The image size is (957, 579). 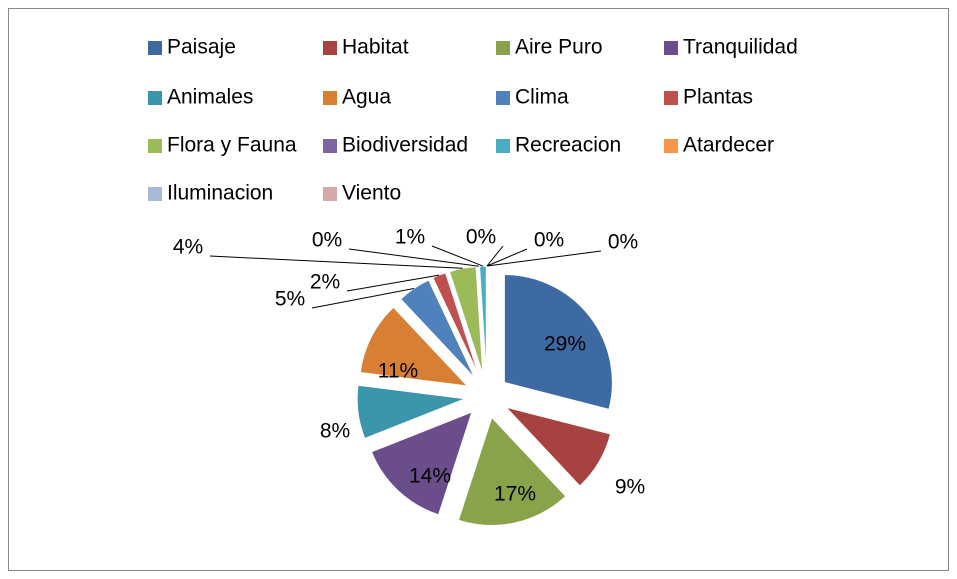 I want to click on legend-label: Agua, so click(x=366, y=97).